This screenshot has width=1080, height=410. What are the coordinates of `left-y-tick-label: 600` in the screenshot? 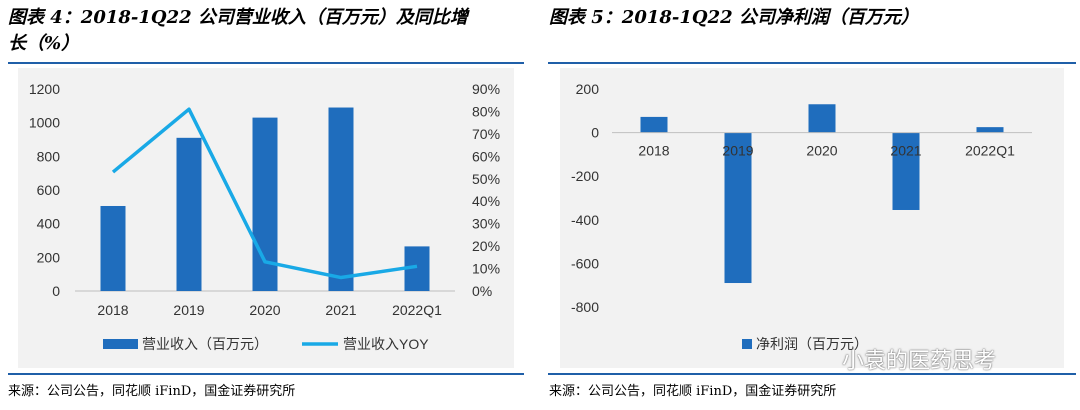 It's located at (49, 190).